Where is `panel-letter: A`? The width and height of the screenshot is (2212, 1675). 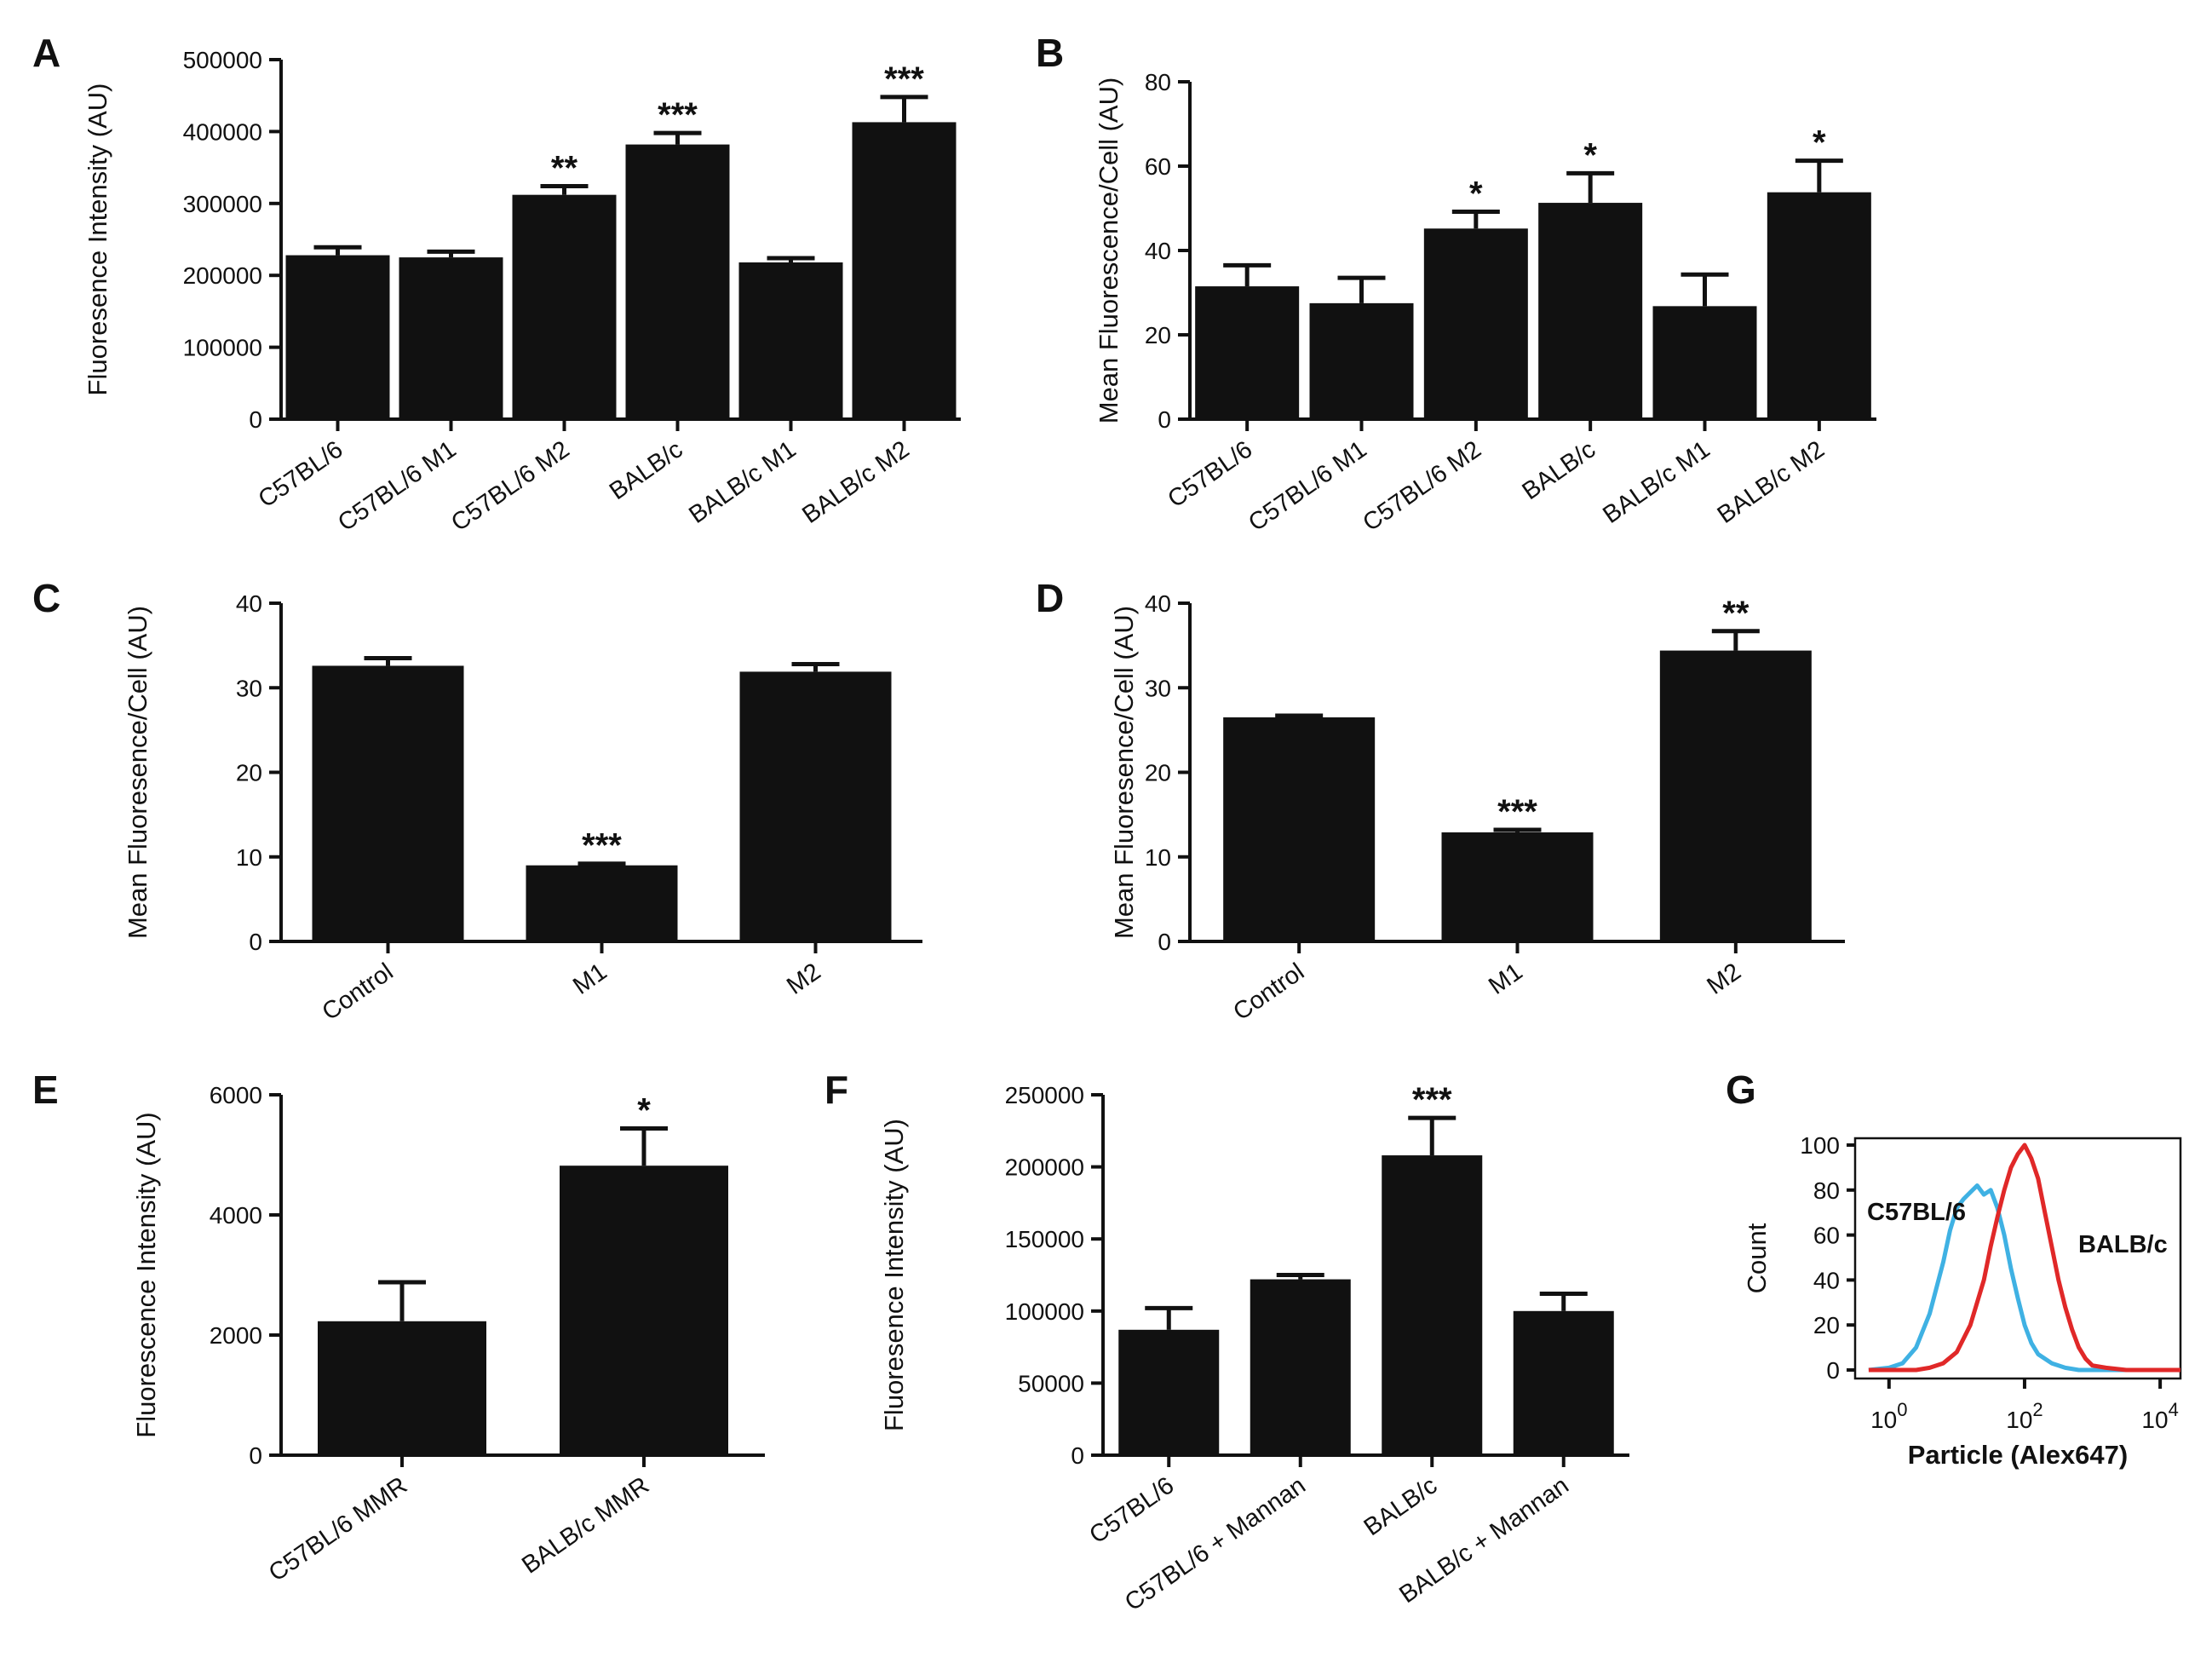 panel-letter: A is located at coordinates (46, 53).